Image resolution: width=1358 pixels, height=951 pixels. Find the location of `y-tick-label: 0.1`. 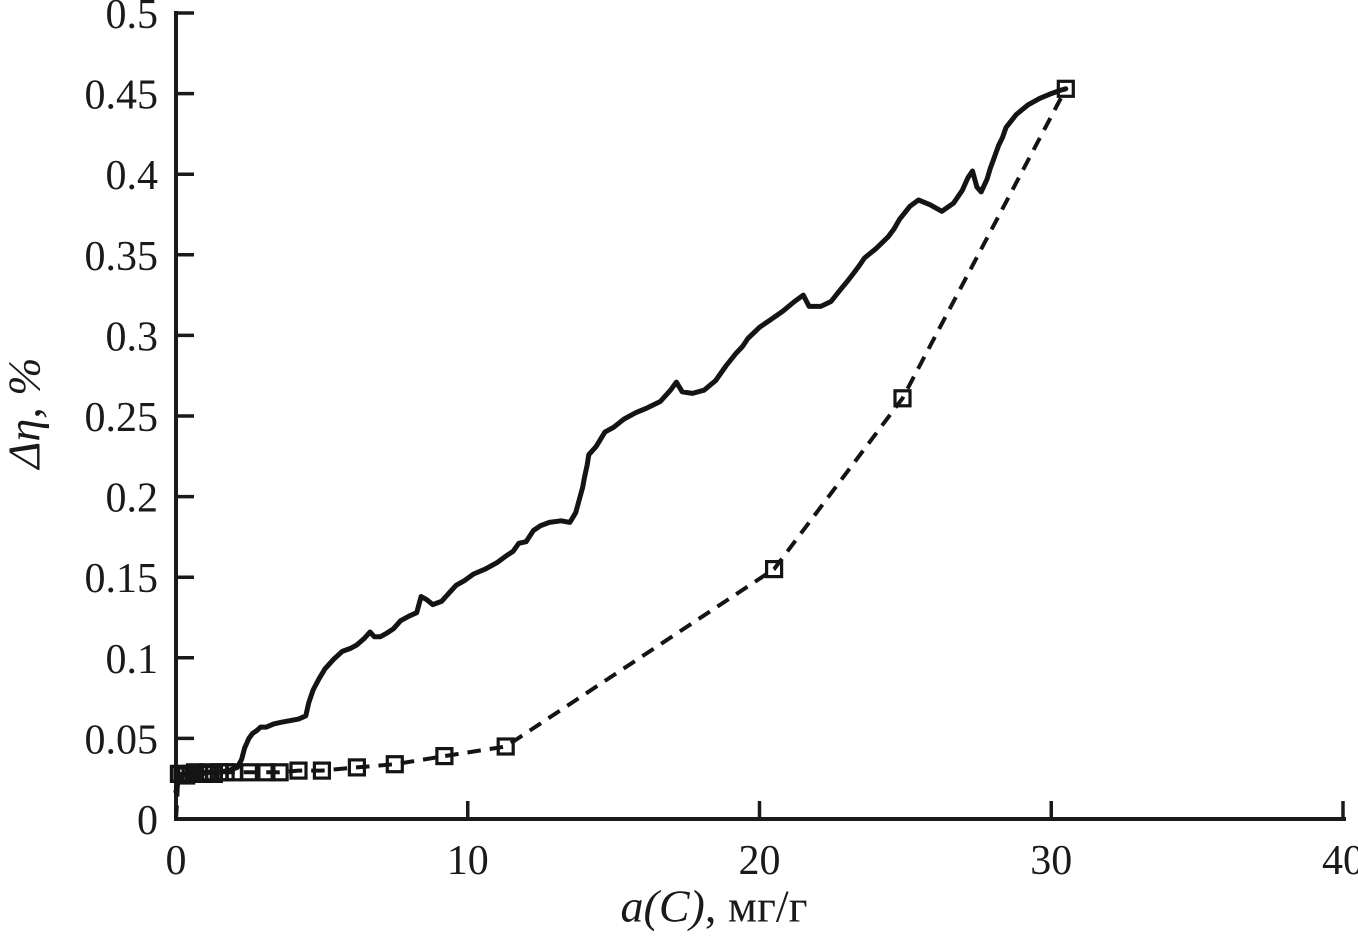

y-tick-label: 0.1 is located at coordinates (132, 660).